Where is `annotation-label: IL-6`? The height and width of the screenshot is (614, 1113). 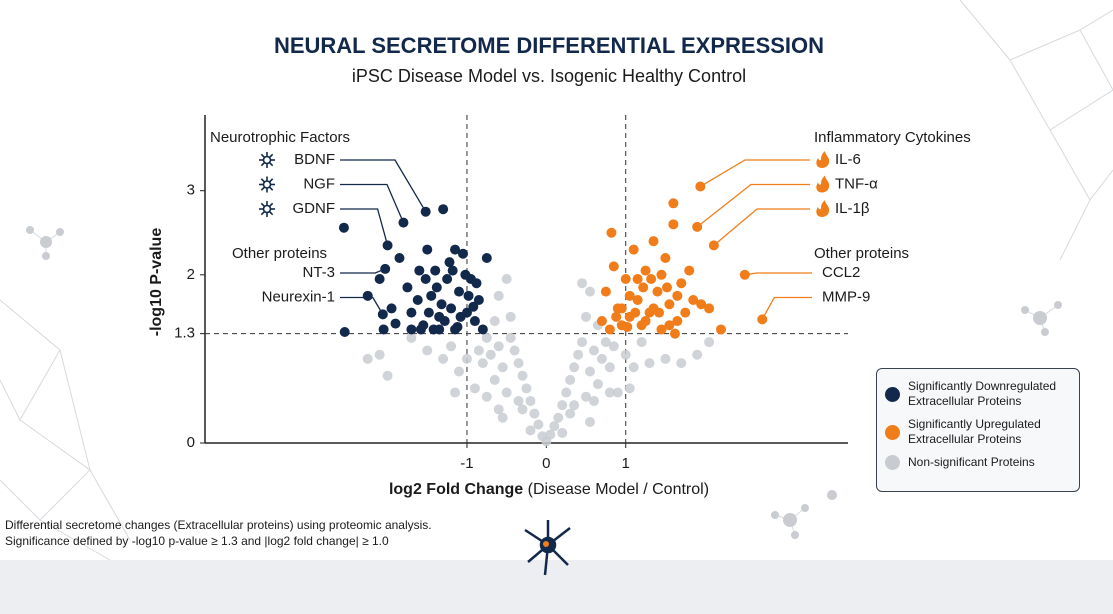
annotation-label: IL-6 is located at coordinates (848, 159).